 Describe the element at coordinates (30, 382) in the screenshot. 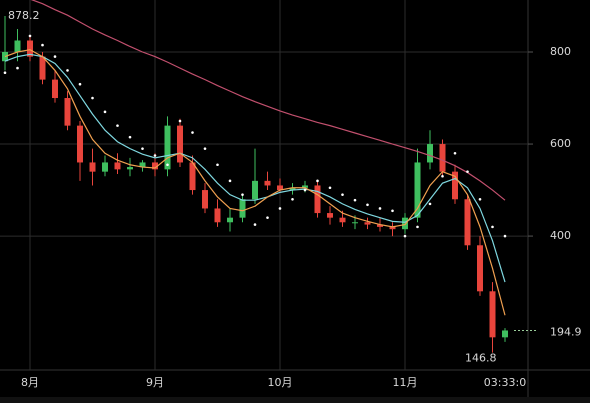

I see `x-tick-label: 8月` at that location.